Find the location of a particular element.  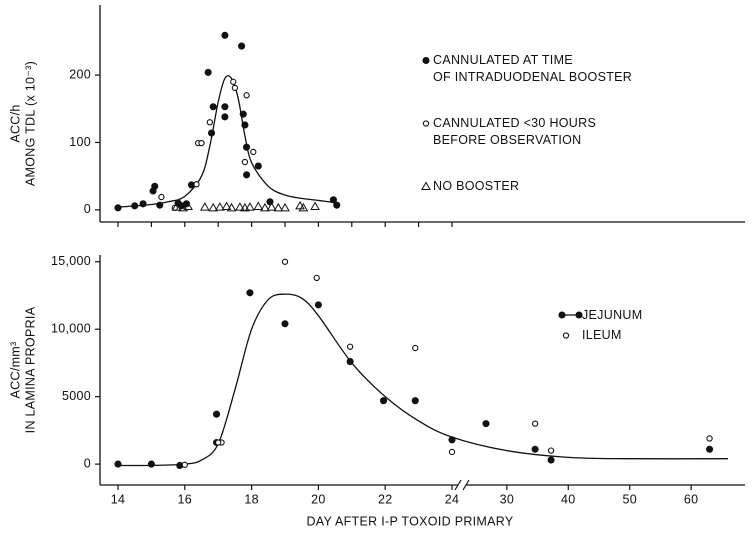

x-tick-label: 22 is located at coordinates (385, 499).